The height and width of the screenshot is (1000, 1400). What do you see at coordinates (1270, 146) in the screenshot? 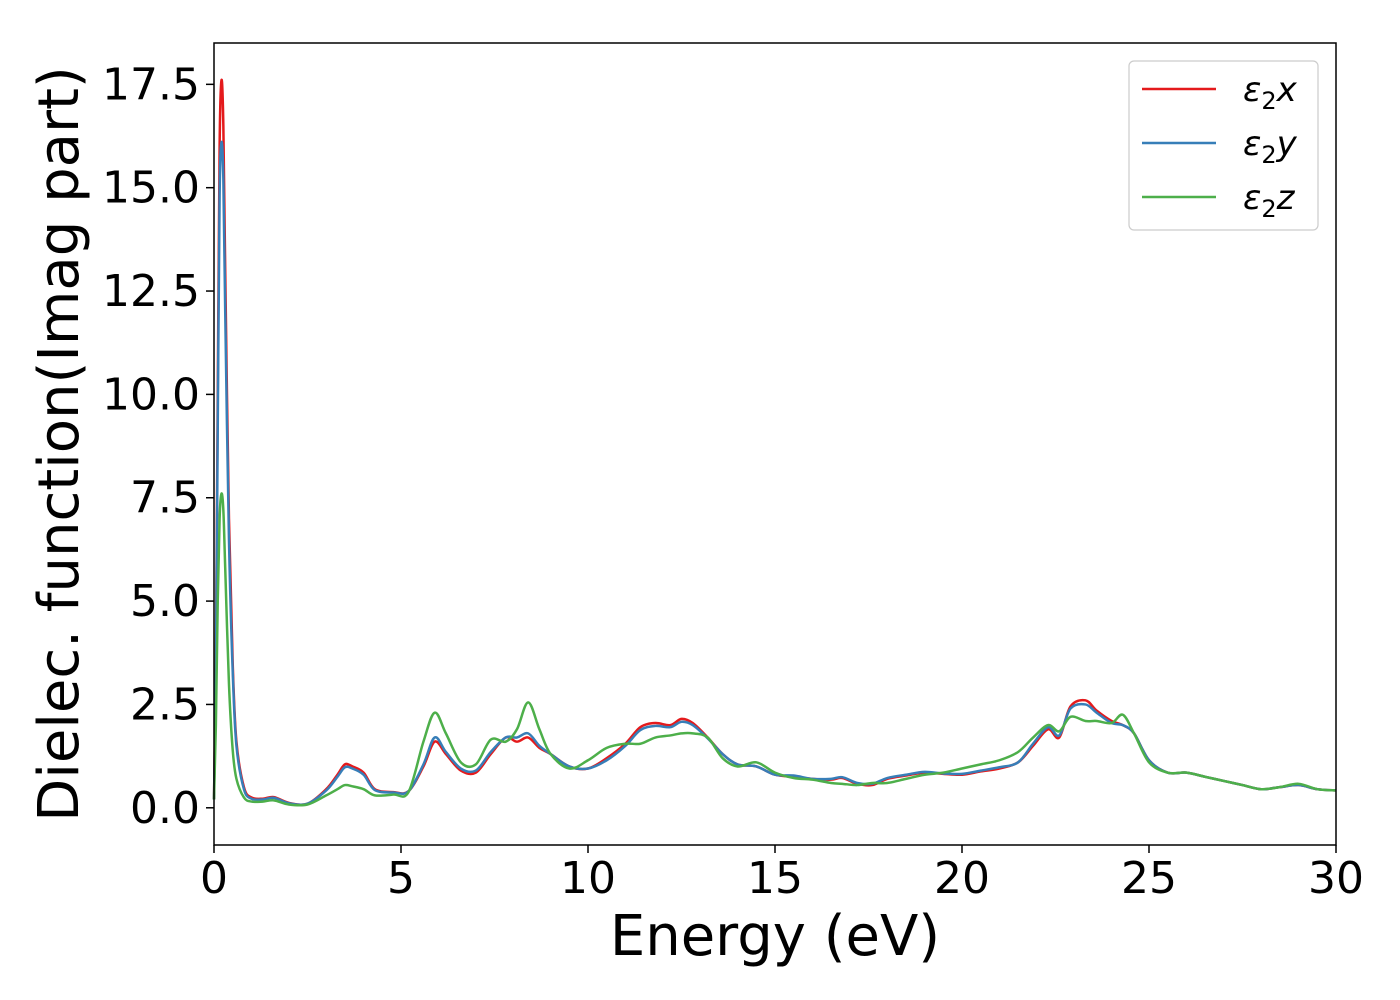
I see `legend-label-y: ε2y` at bounding box center [1270, 146].